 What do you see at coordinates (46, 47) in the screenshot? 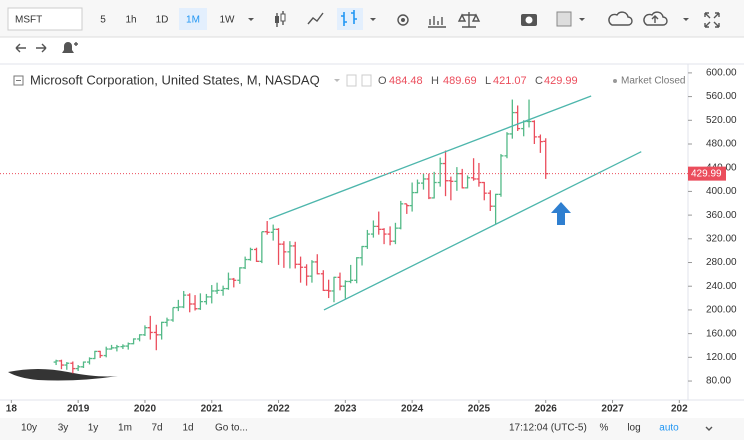
I see `edit-icons` at bounding box center [46, 47].